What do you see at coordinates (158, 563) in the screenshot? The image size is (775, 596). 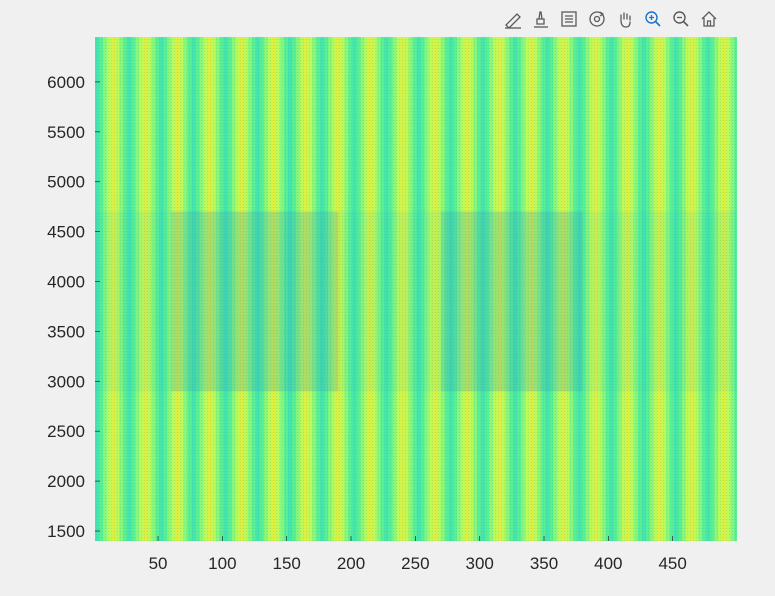 I see `x-tick-label: 50` at bounding box center [158, 563].